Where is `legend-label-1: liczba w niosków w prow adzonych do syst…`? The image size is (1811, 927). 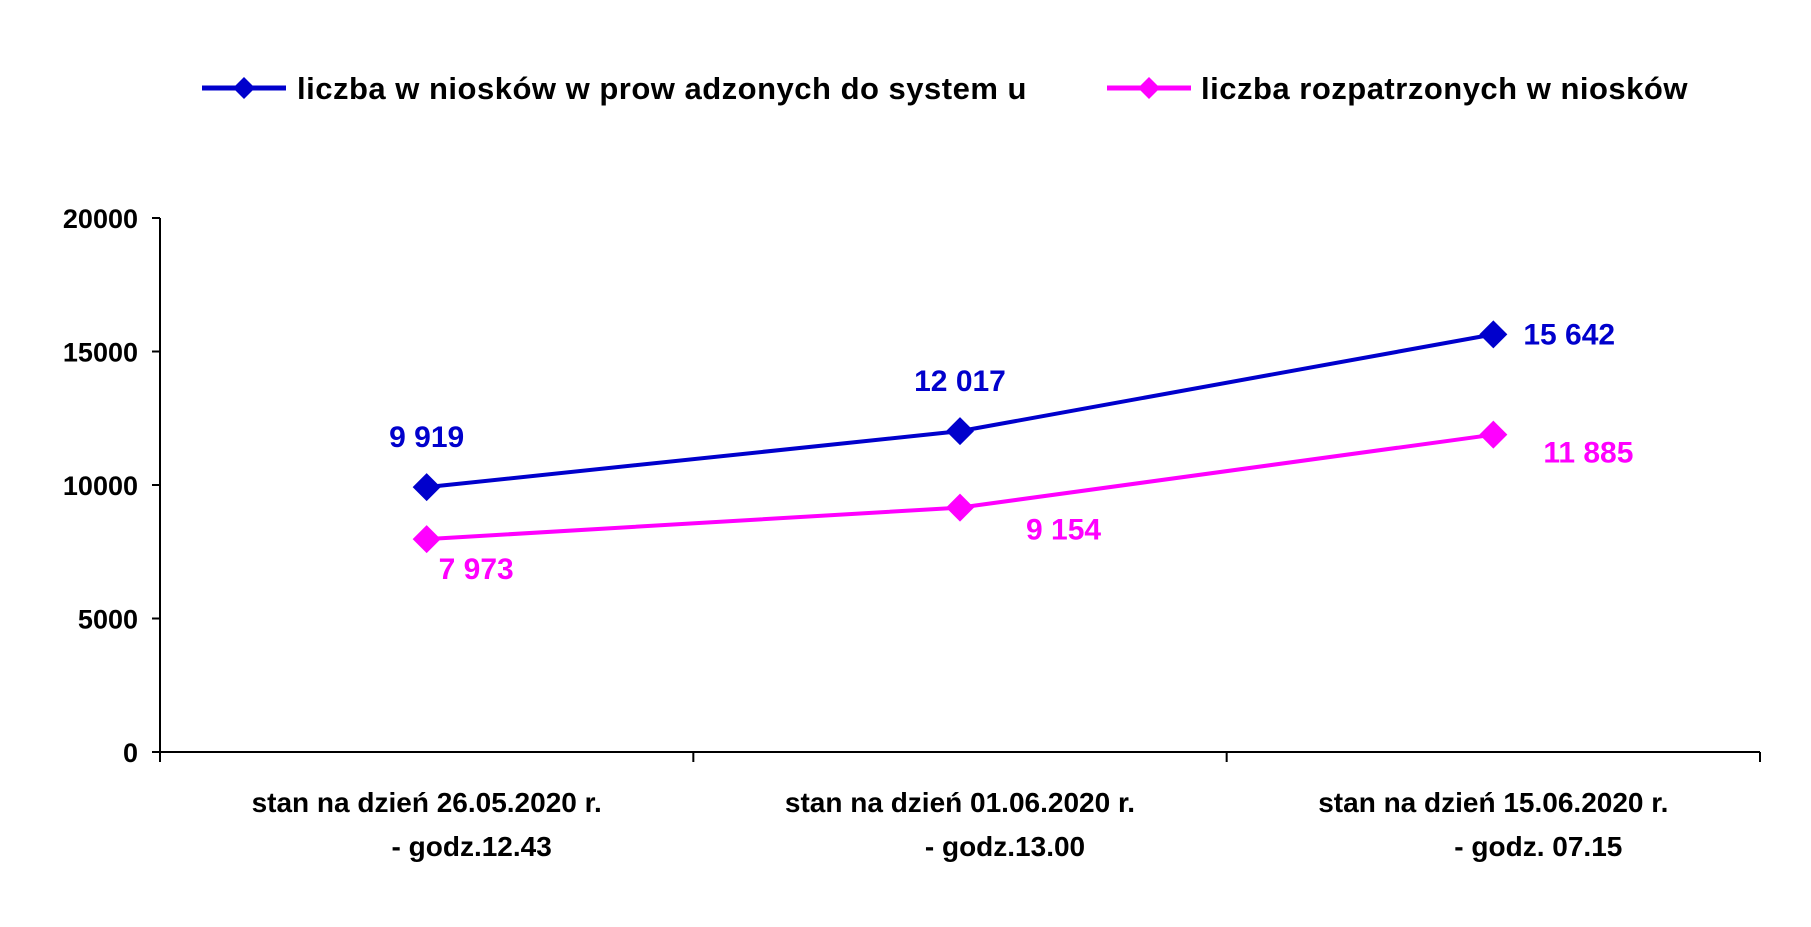 legend-label-1: liczba w niosków w prow adzonych do syst… is located at coordinates (662, 88).